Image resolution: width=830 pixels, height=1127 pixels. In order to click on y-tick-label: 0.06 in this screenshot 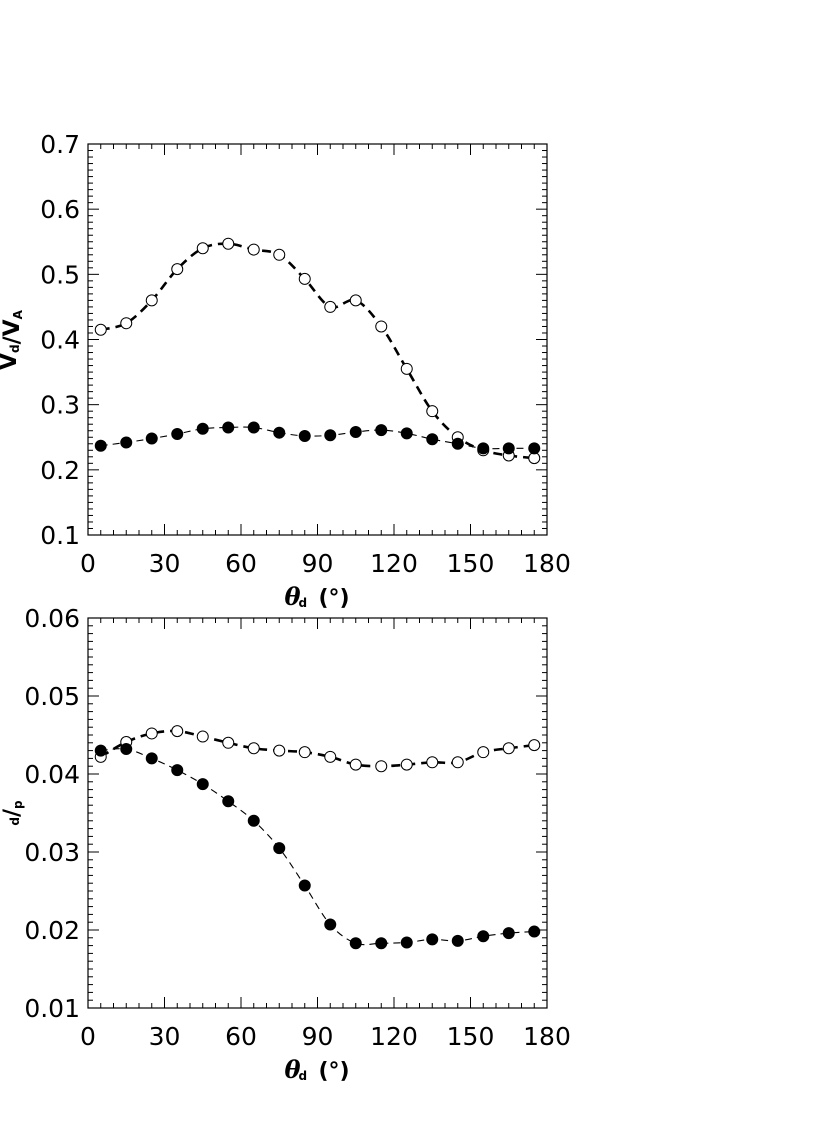, I will do `click(52, 618)`.